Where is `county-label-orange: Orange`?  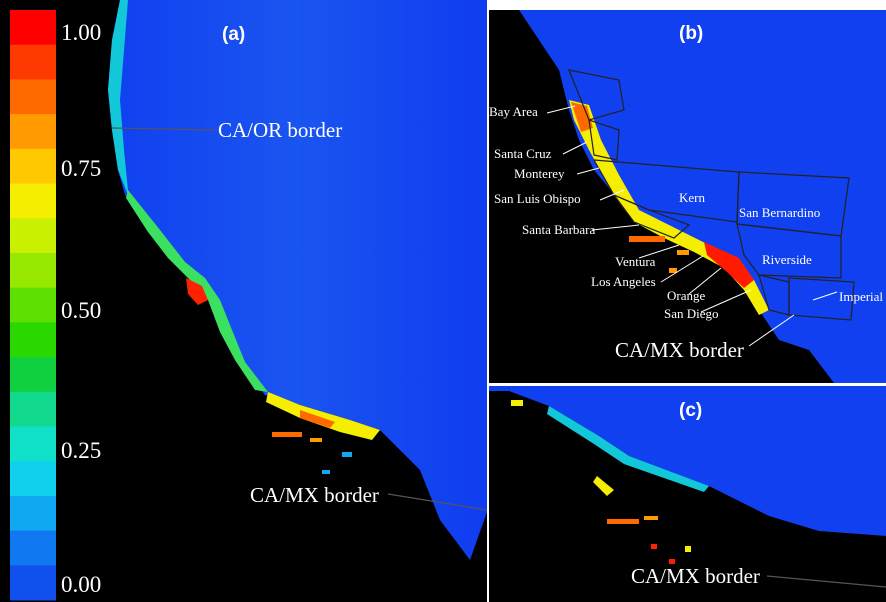 county-label-orange: Orange is located at coordinates (686, 295).